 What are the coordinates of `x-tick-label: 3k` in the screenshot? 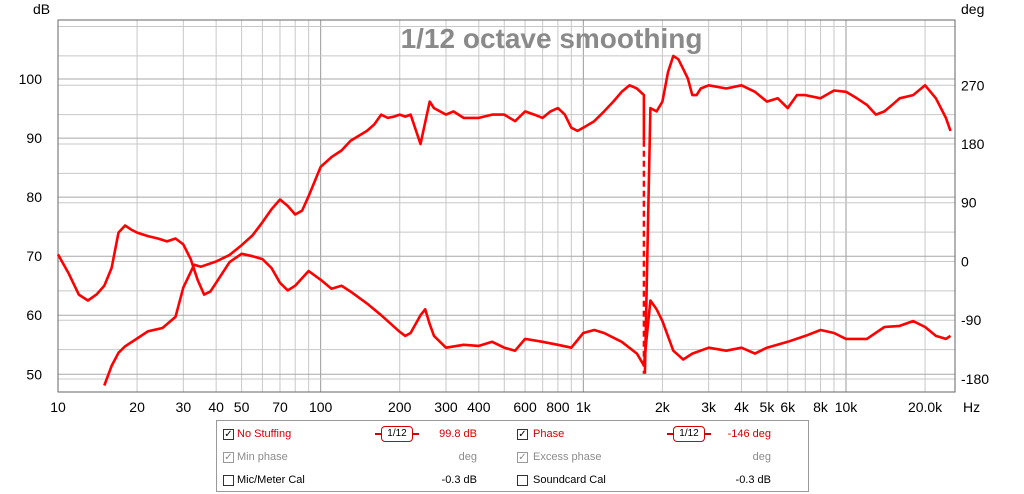 It's located at (709, 407).